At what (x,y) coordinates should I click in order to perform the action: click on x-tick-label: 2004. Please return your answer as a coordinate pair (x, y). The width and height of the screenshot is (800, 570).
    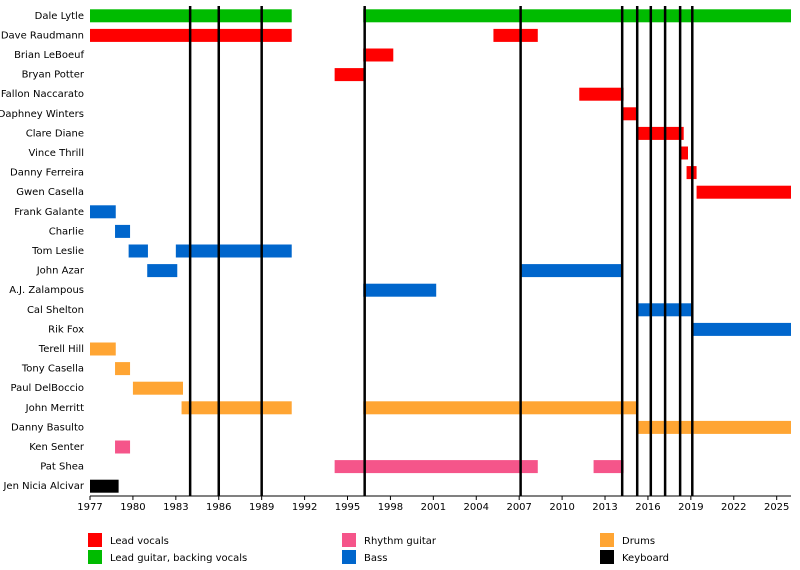
    Looking at the image, I should click on (476, 507).